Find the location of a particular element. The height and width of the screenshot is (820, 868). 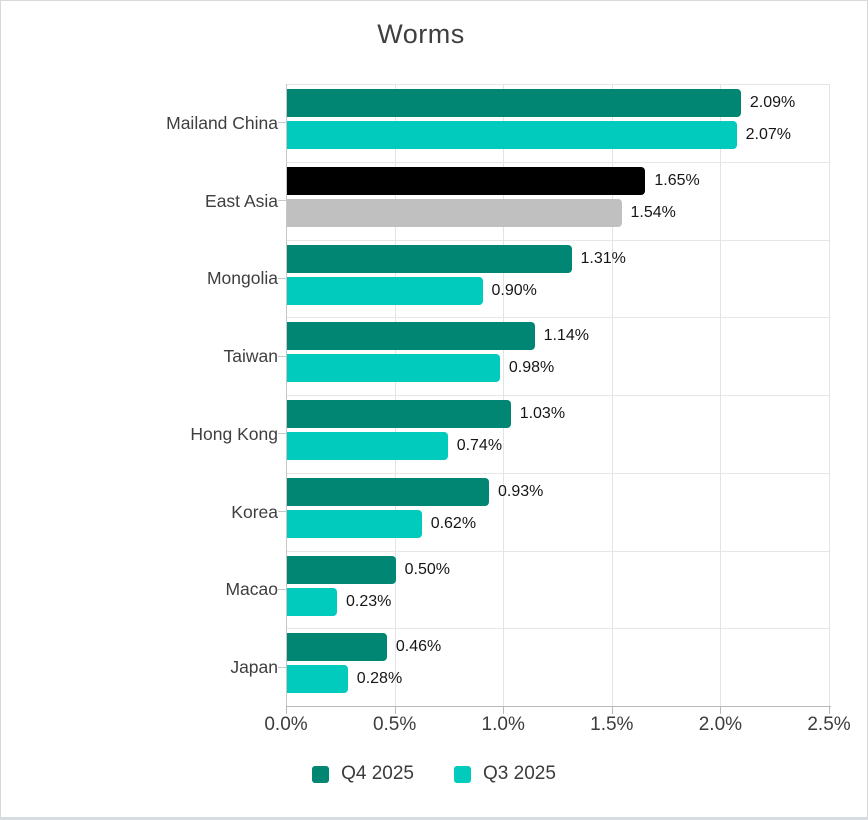

bar-q3-2025-taiwan is located at coordinates (393, 368).